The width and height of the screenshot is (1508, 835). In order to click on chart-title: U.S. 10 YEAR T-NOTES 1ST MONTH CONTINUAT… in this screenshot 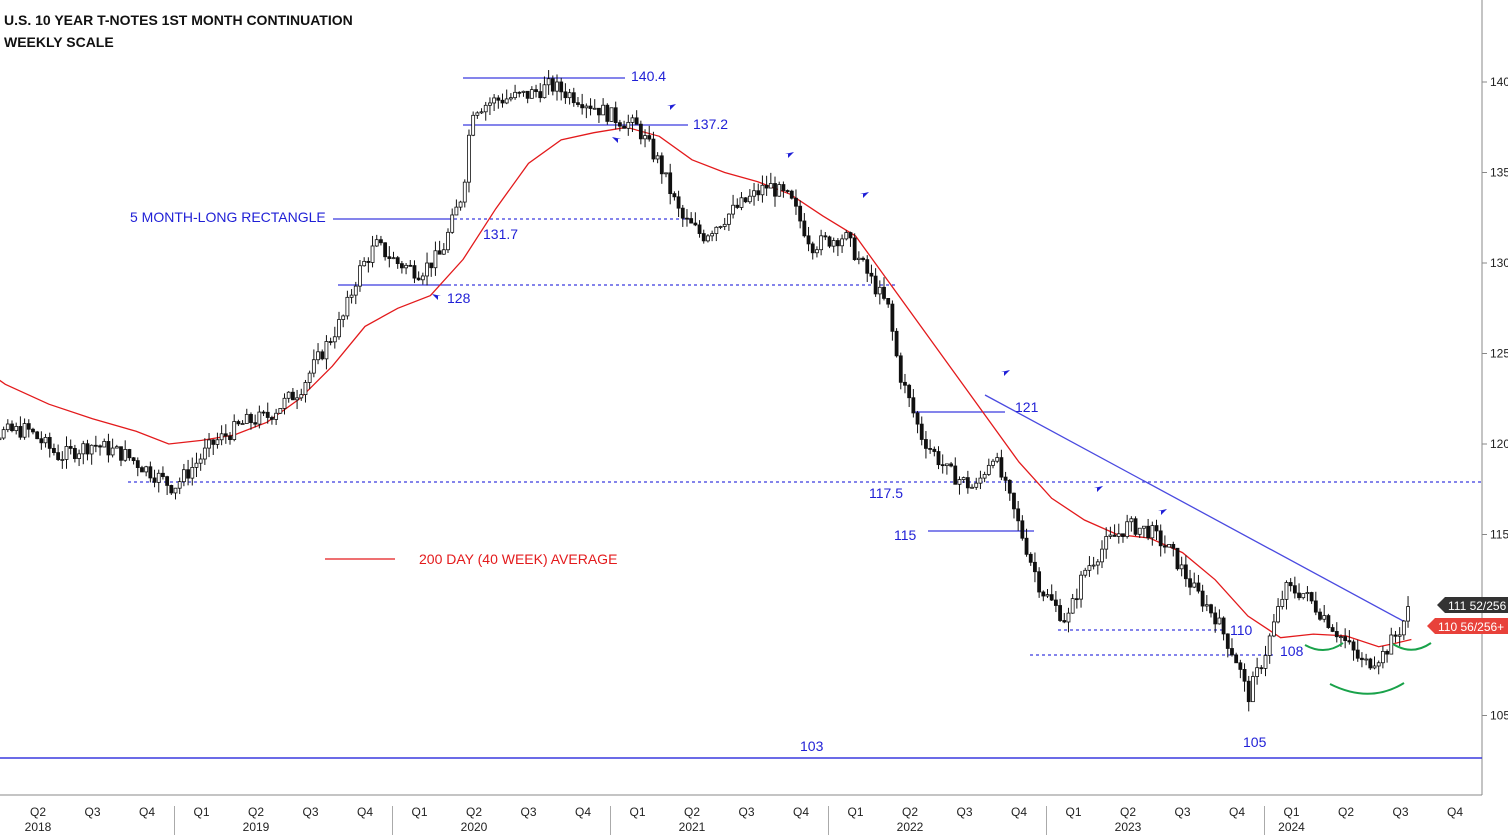, I will do `click(178, 20)`.